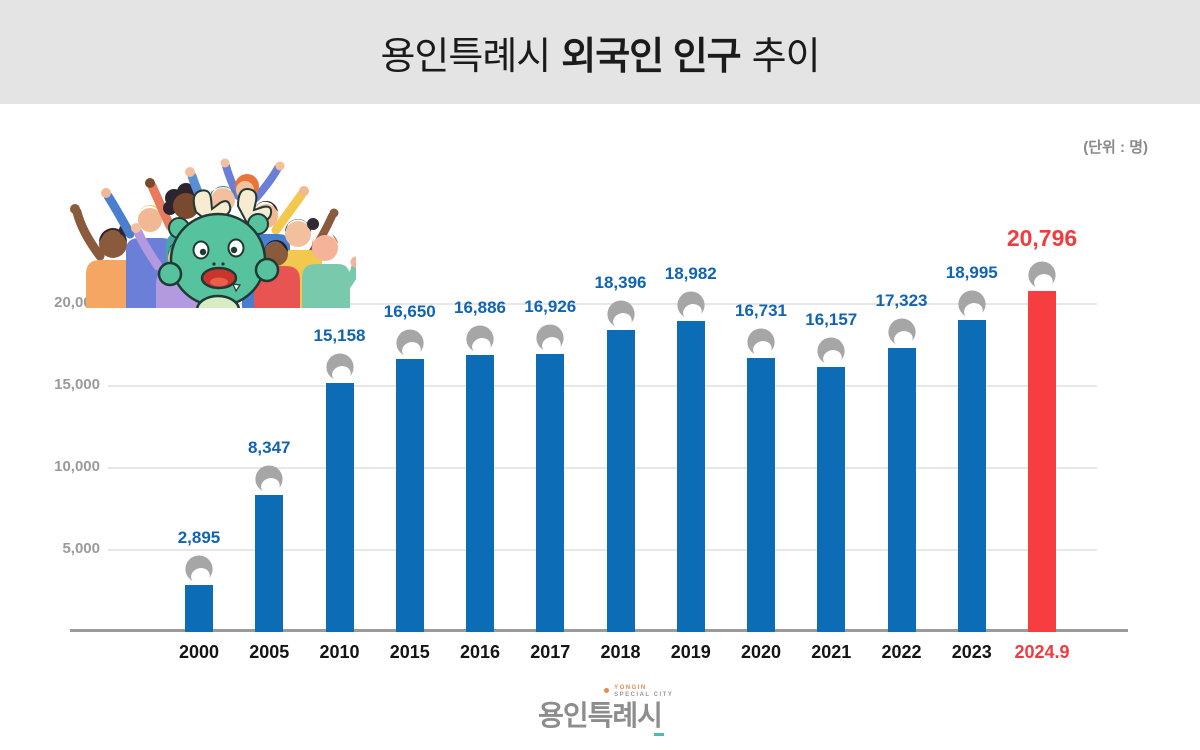 Image resolution: width=1200 pixels, height=750 pixels. Describe the element at coordinates (269, 447) in the screenshot. I see `bar-value-label: 8,347` at that location.